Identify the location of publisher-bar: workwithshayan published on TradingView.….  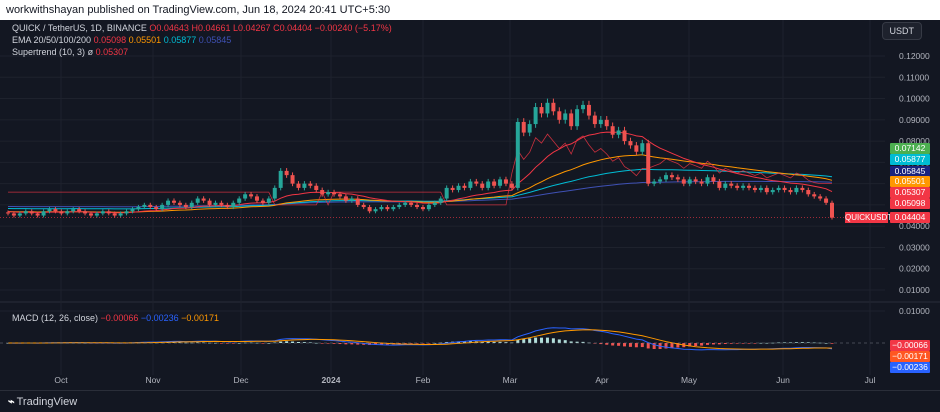
(470, 10).